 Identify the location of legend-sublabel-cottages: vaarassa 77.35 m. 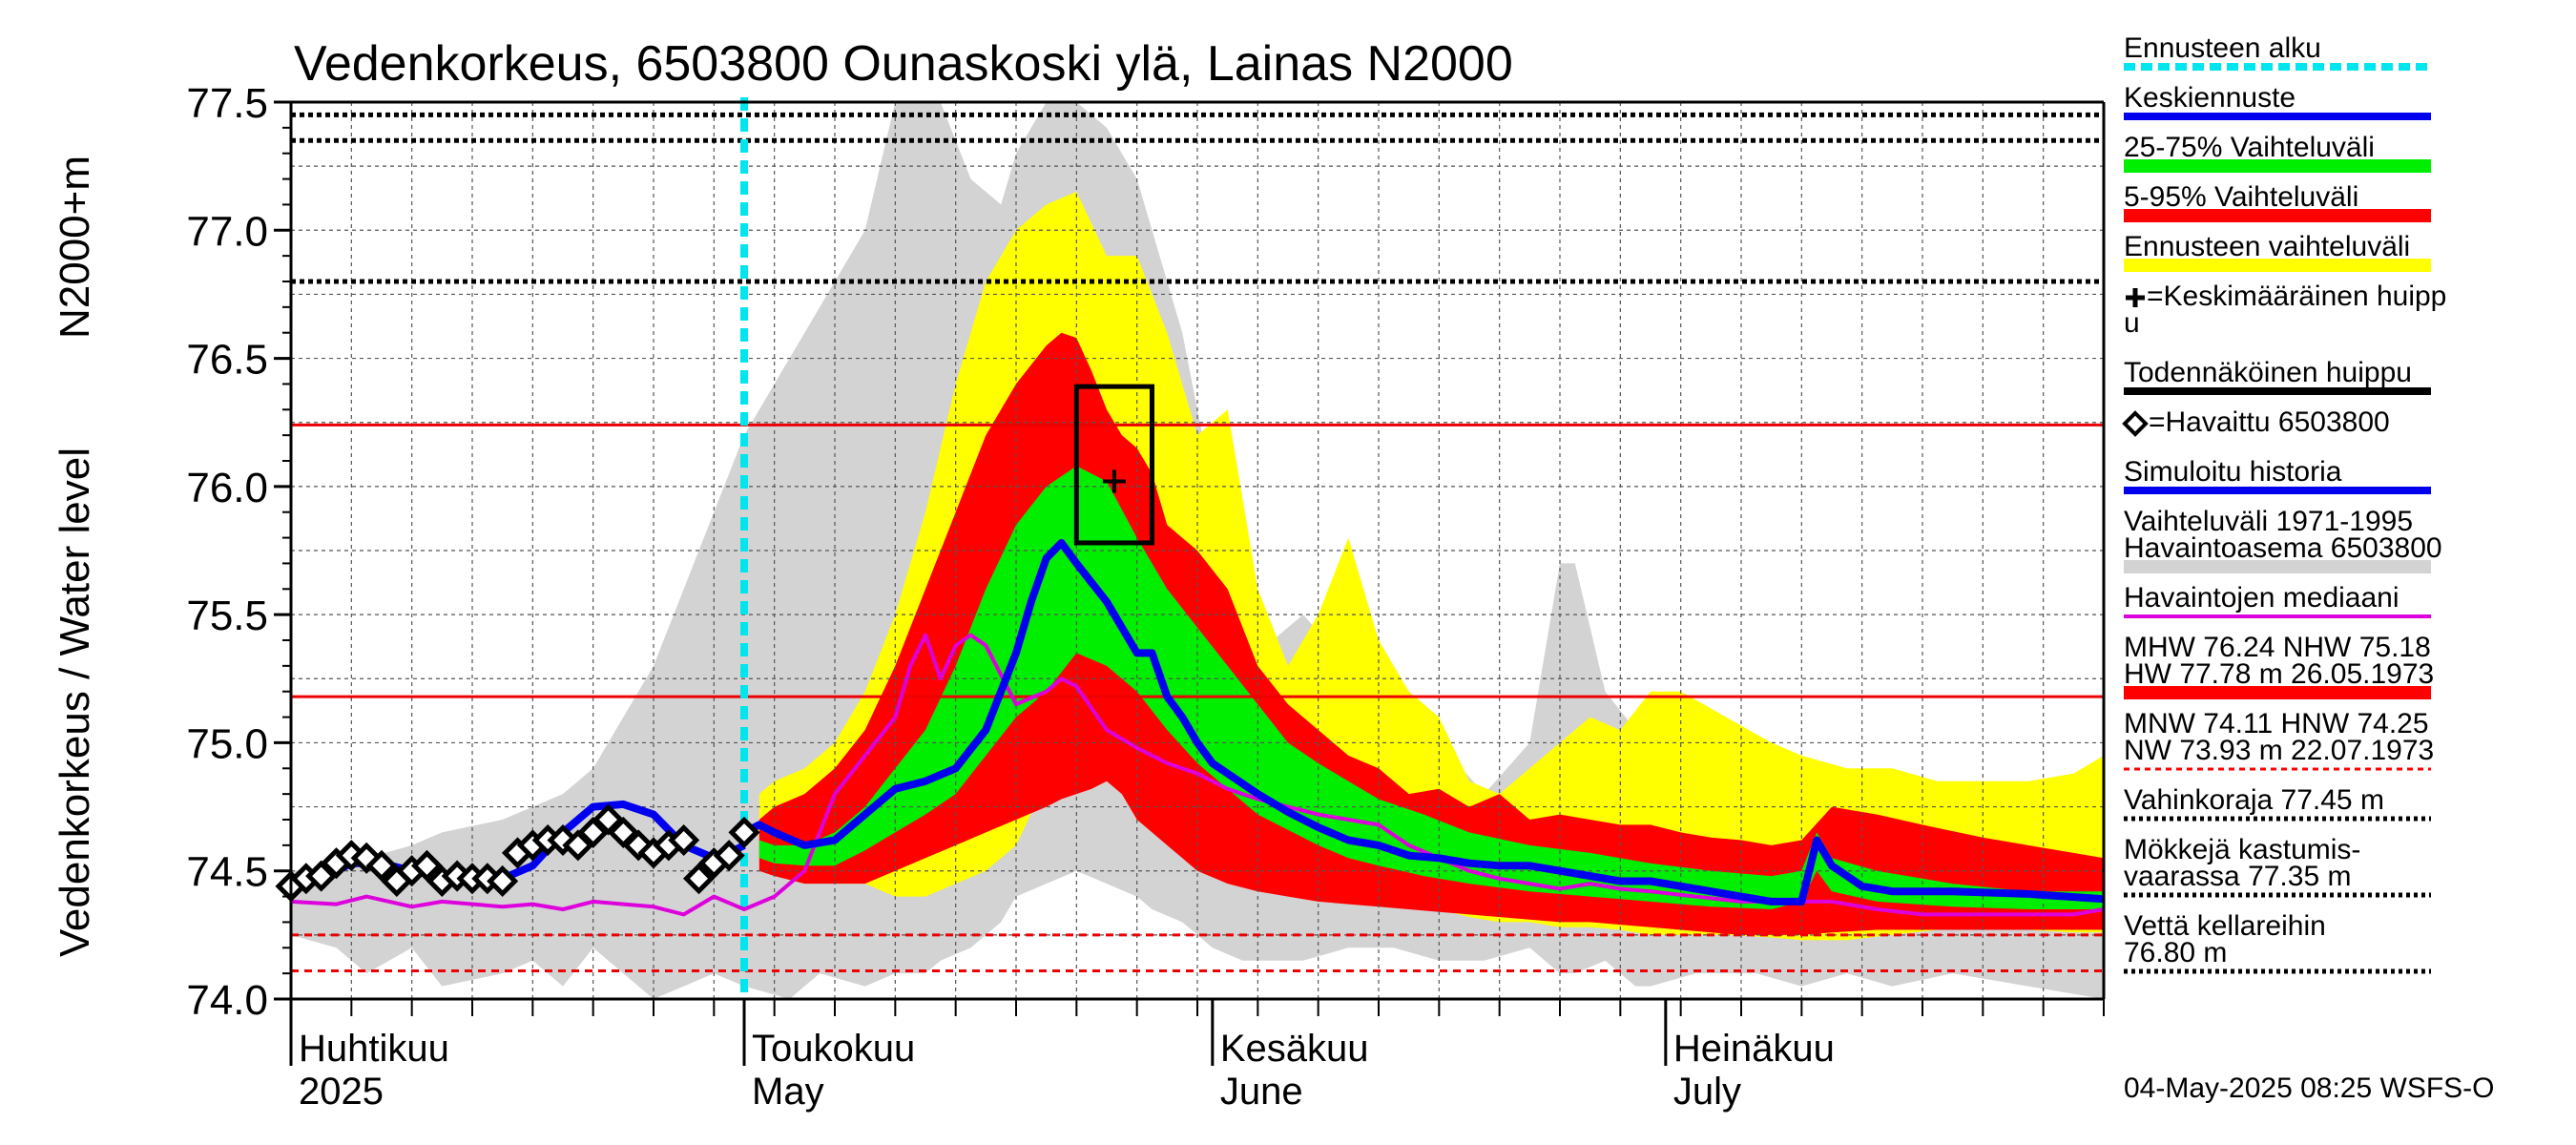
(2237, 877).